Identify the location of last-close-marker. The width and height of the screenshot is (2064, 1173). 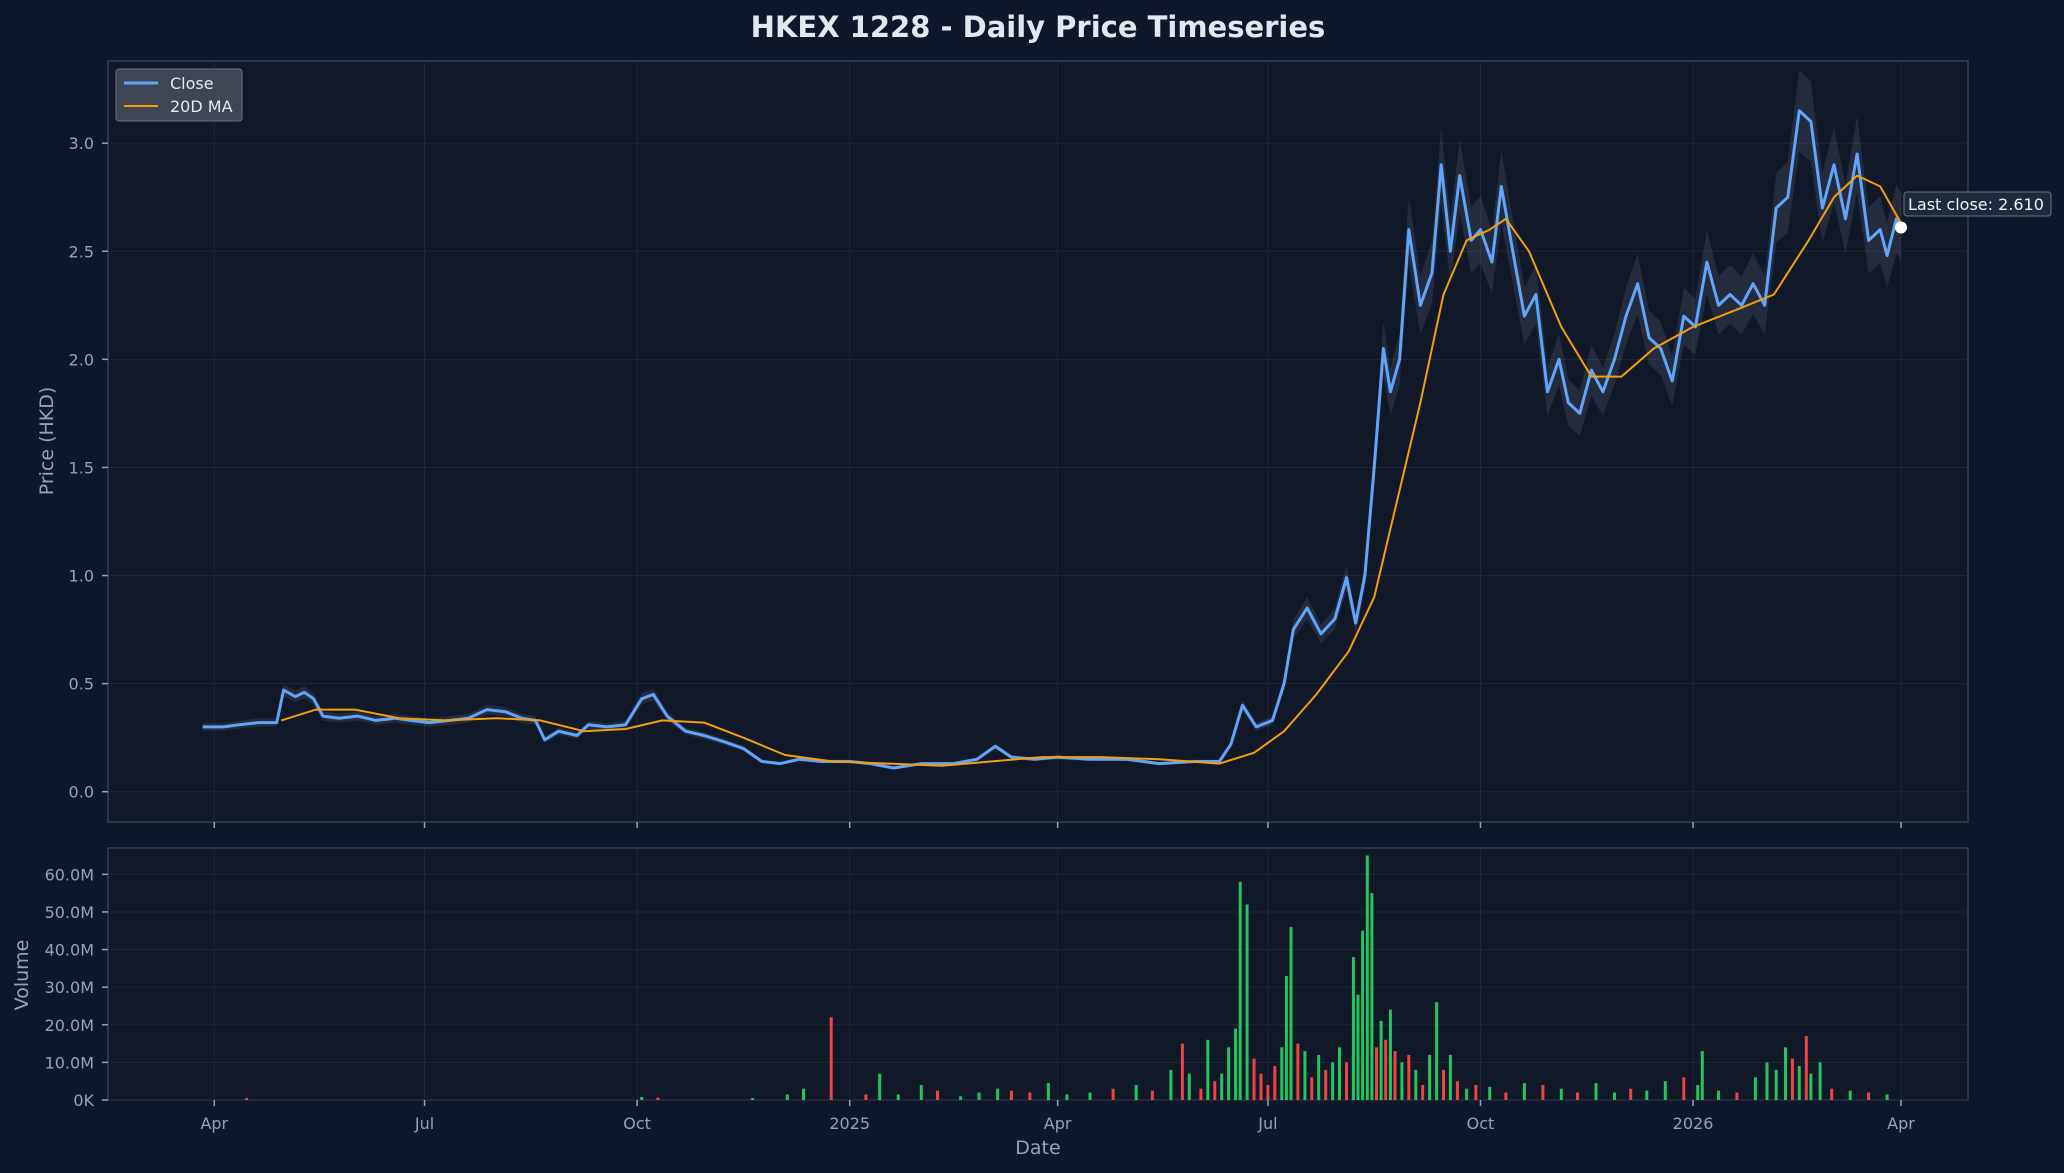
(1901, 227).